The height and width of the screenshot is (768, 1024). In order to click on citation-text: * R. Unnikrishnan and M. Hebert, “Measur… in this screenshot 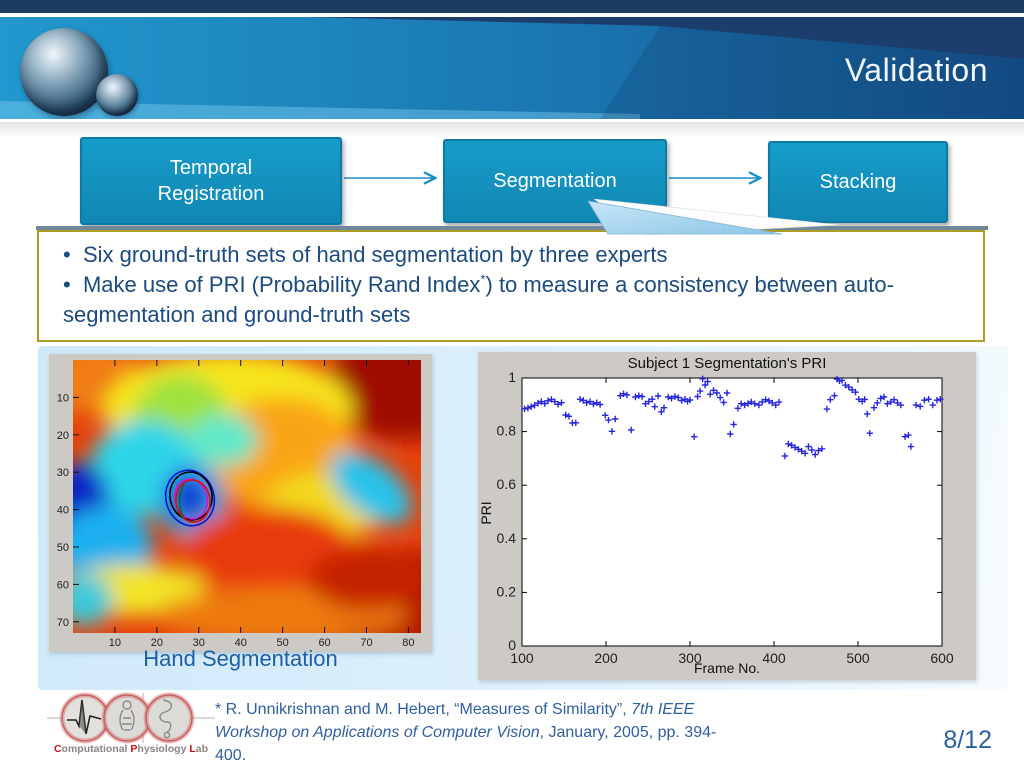, I will do `click(423, 709)`.